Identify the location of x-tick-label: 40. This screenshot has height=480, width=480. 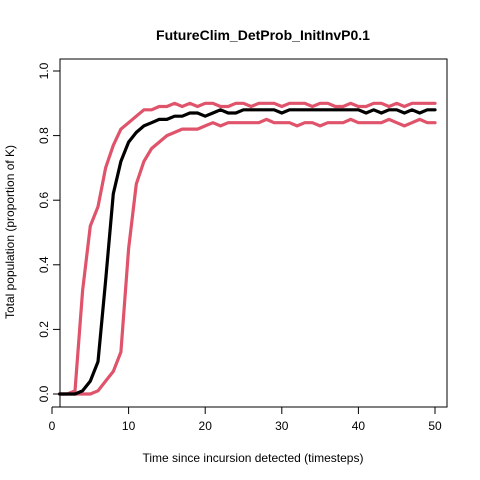
(359, 426).